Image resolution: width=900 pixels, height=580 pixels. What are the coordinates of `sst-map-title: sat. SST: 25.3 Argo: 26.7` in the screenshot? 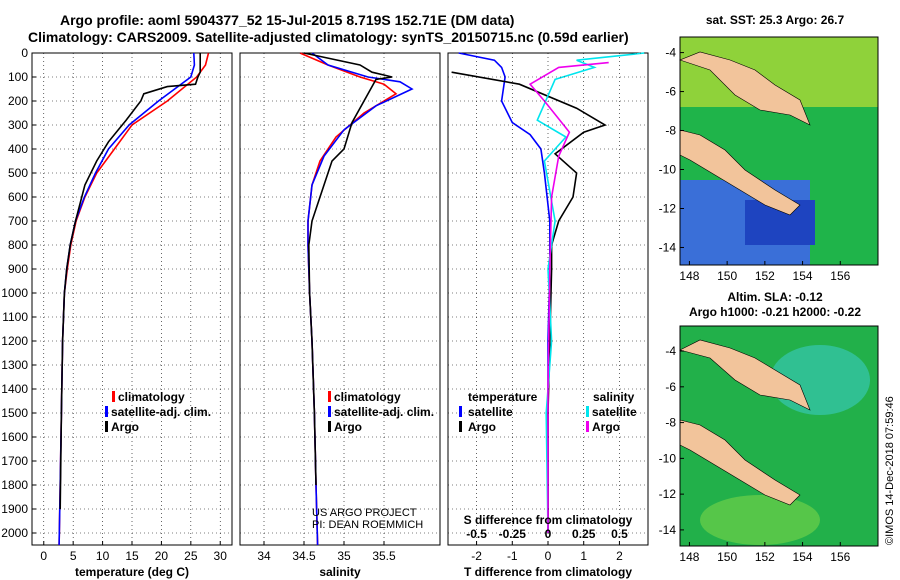 It's located at (775, 20).